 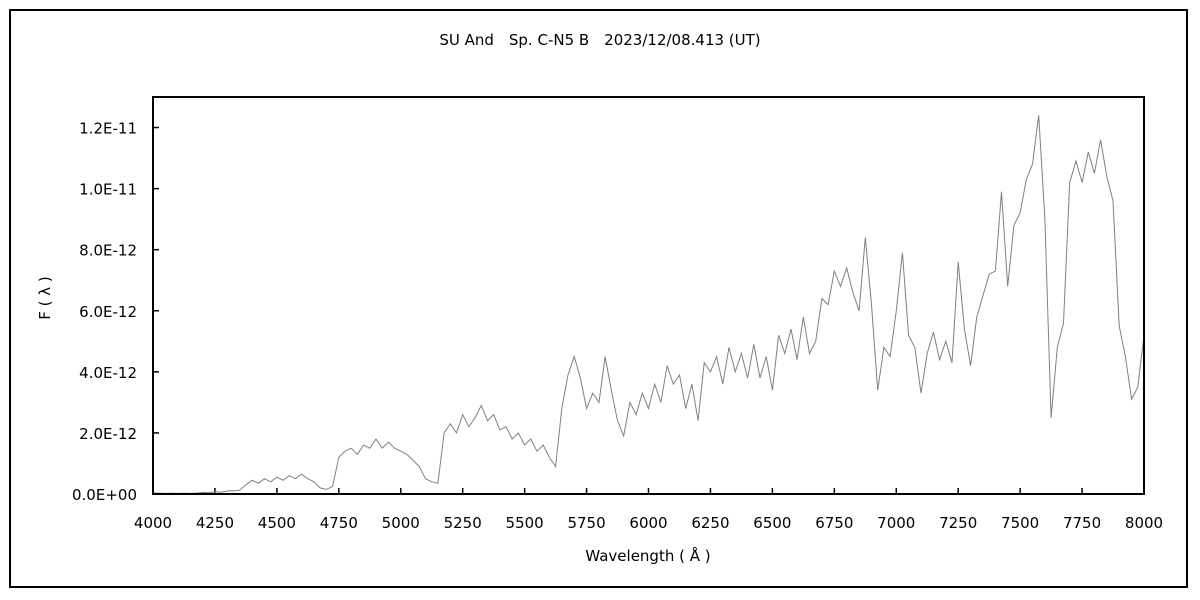 What do you see at coordinates (772, 523) in the screenshot?
I see `x-tick-label: 6500` at bounding box center [772, 523].